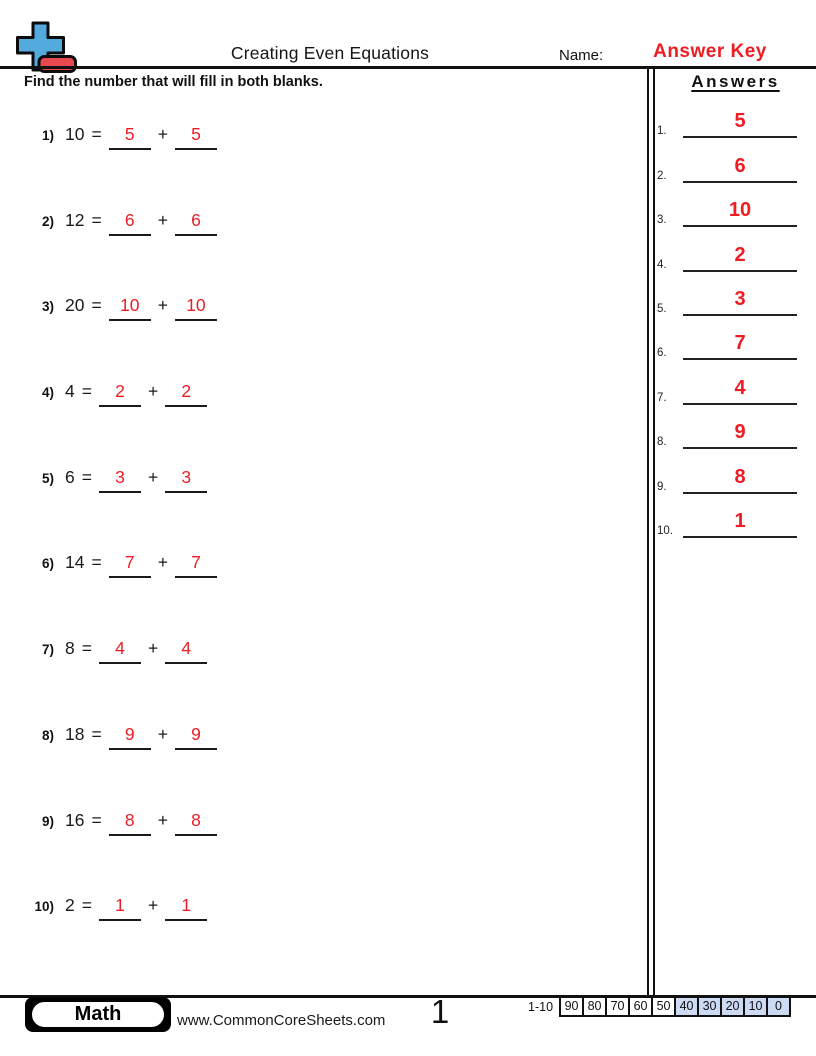  Describe the element at coordinates (662, 486) in the screenshot. I see `answer-number: 9.` at that location.